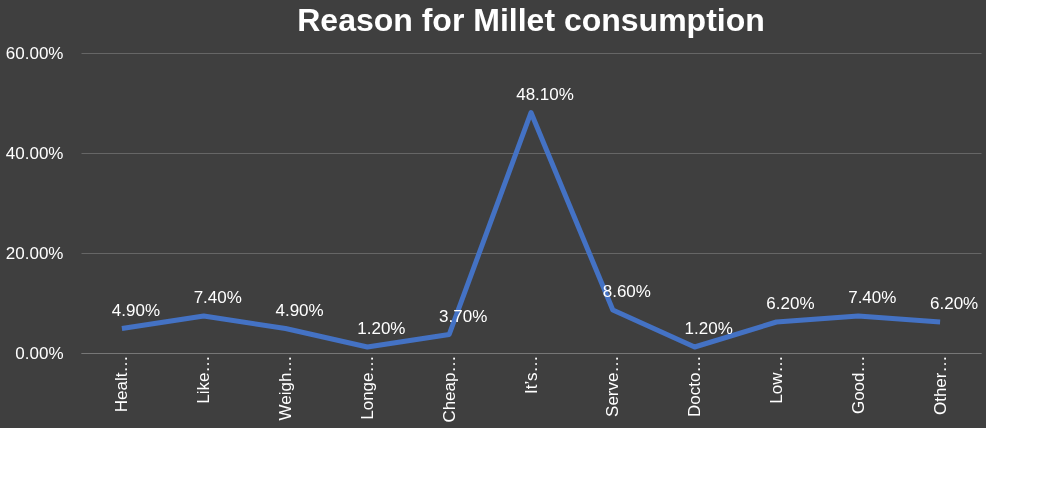 Image resolution: width=1048 pixels, height=499 pixels. Describe the element at coordinates (34, 153) in the screenshot. I see `y-tick-label: 40.00%` at that location.